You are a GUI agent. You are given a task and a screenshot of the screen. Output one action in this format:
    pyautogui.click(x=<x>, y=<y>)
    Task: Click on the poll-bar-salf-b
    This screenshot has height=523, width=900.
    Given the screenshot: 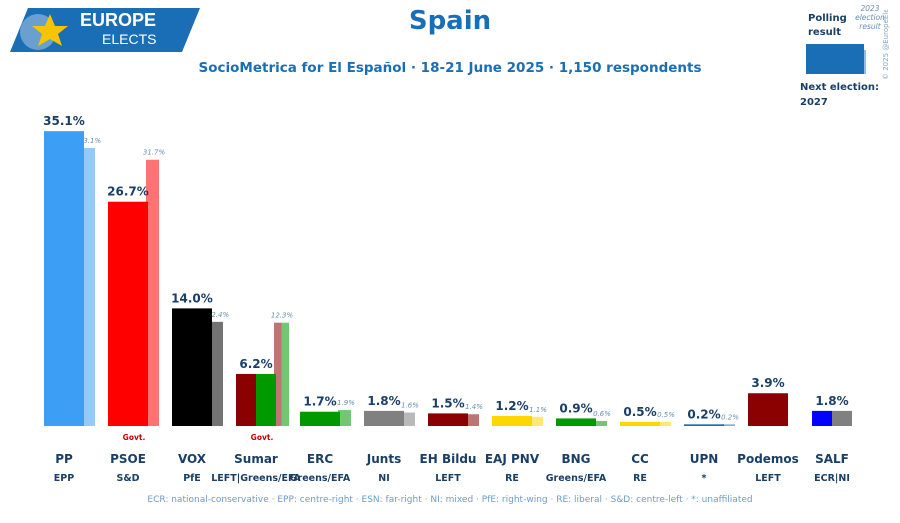 What is the action you would take?
    pyautogui.click(x=842, y=418)
    